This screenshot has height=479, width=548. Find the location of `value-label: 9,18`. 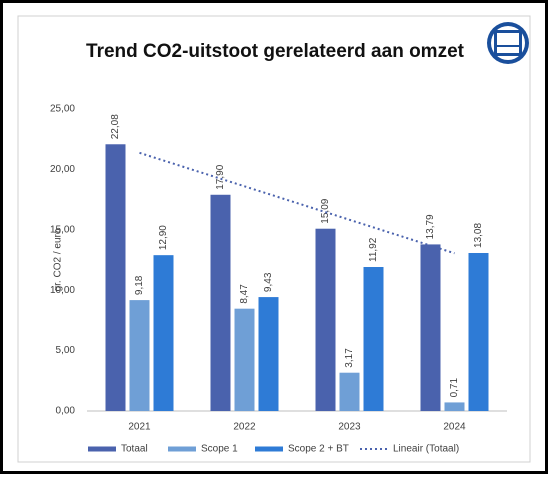

value-label: 9,18 is located at coordinates (139, 285).